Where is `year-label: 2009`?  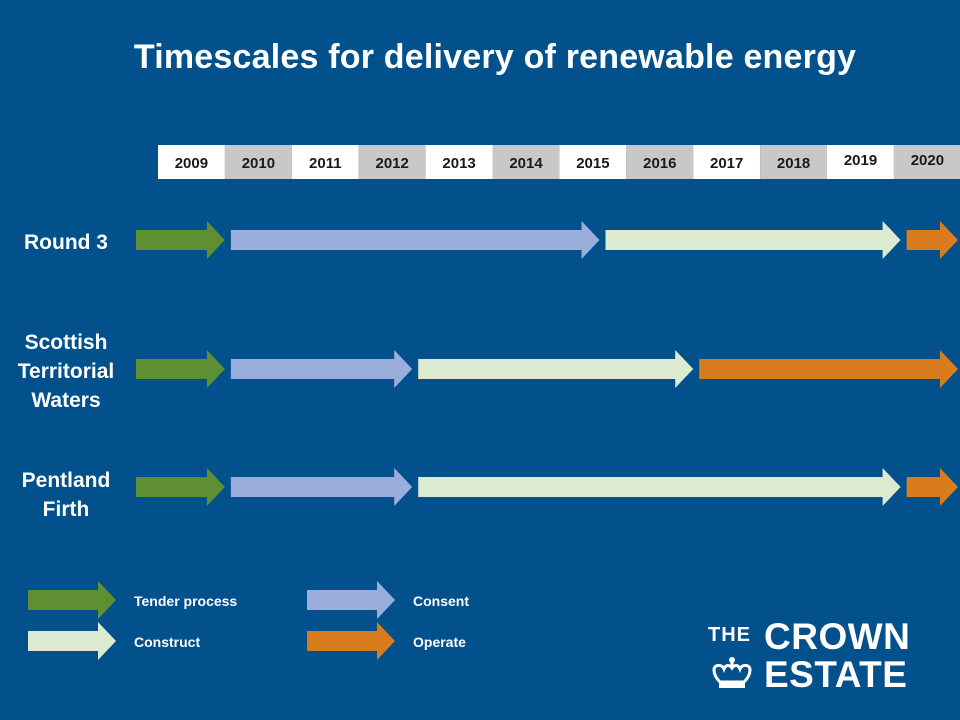
year-label: 2009 is located at coordinates (191, 163).